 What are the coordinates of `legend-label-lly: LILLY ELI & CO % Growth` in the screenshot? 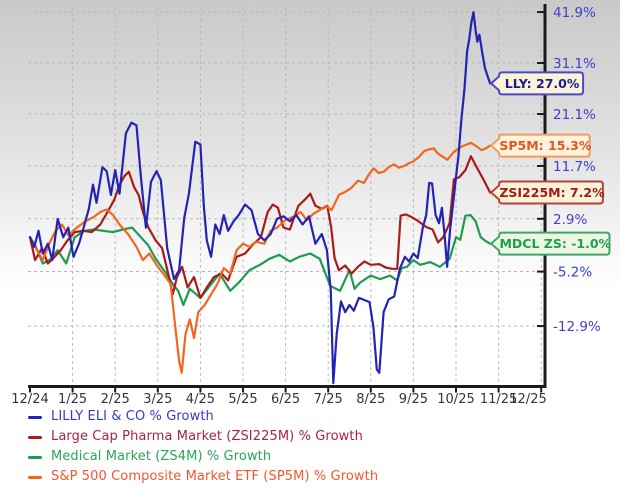 It's located at (132, 416).